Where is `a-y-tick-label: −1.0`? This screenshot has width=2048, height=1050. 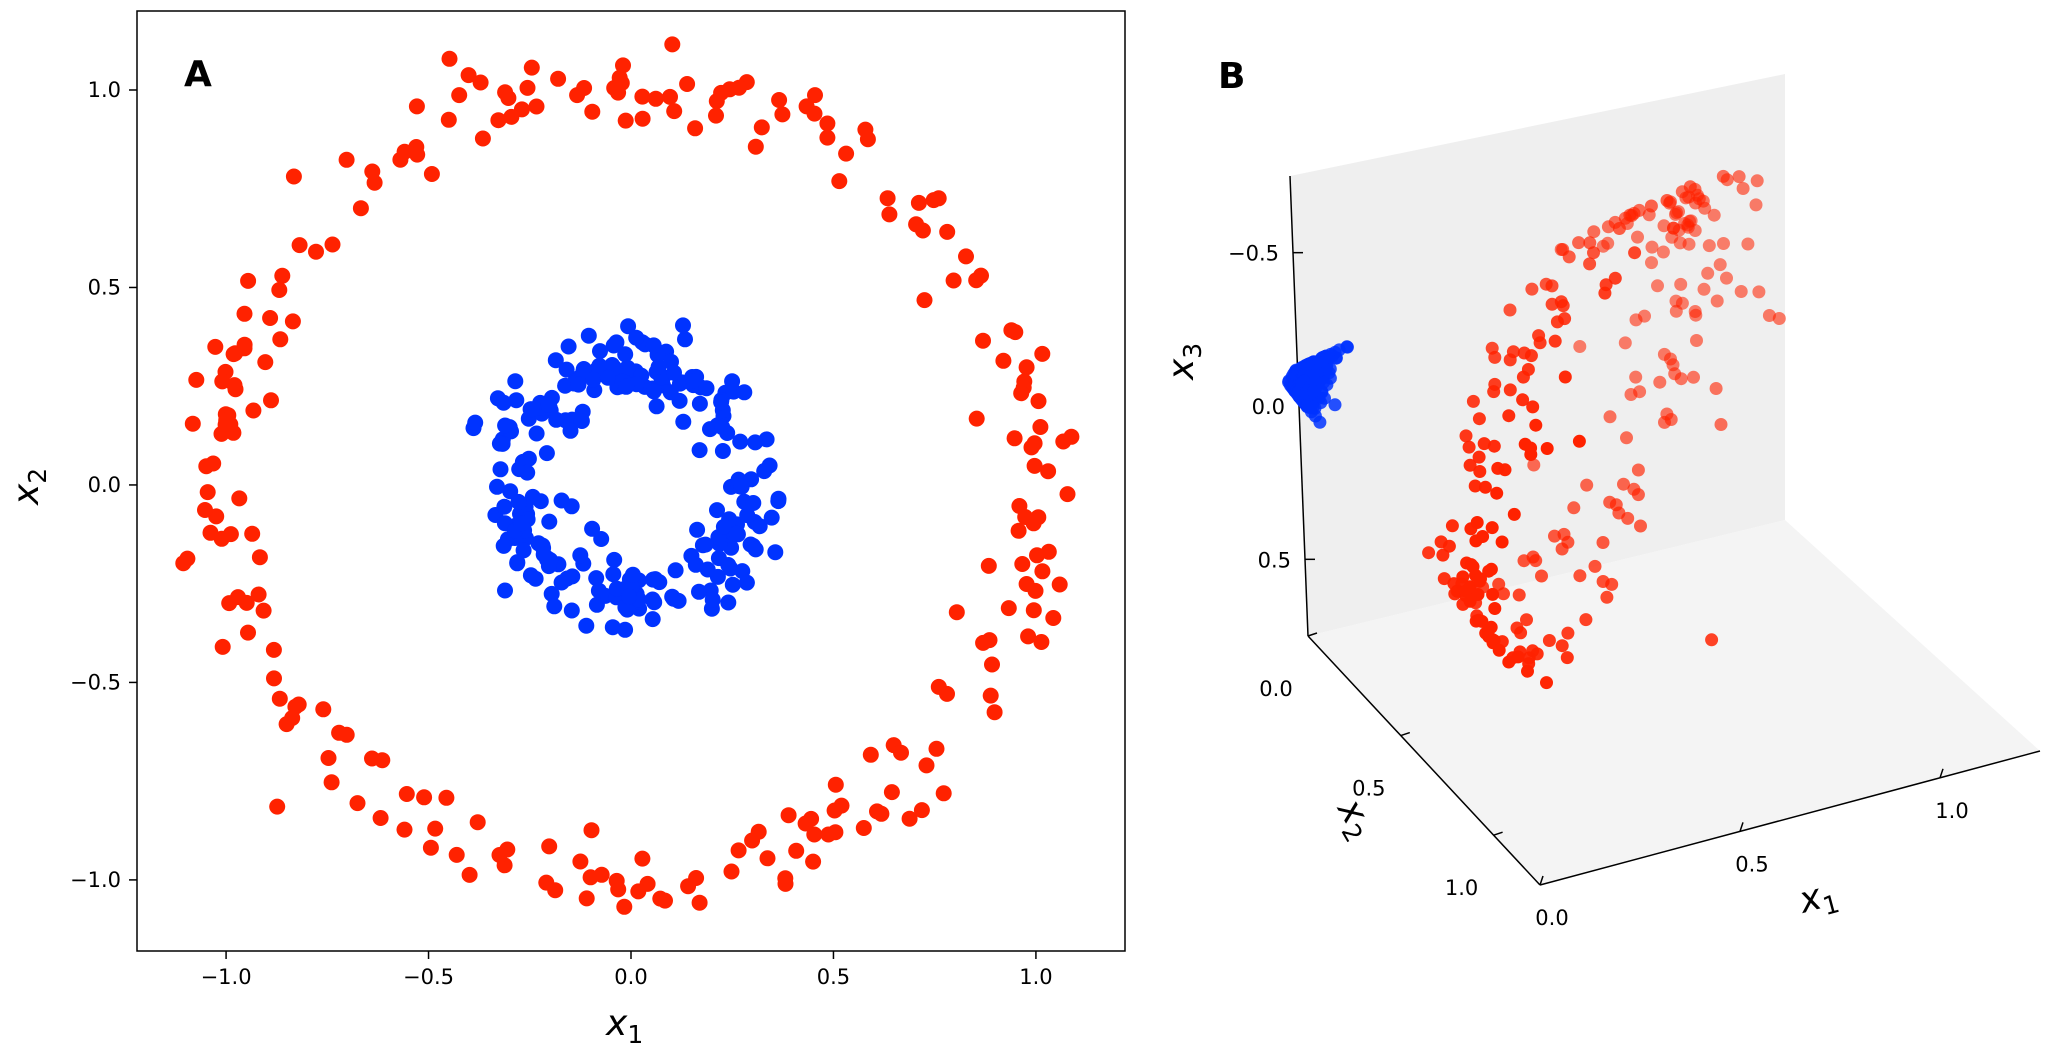 a-y-tick-label: −1.0 is located at coordinates (95, 880).